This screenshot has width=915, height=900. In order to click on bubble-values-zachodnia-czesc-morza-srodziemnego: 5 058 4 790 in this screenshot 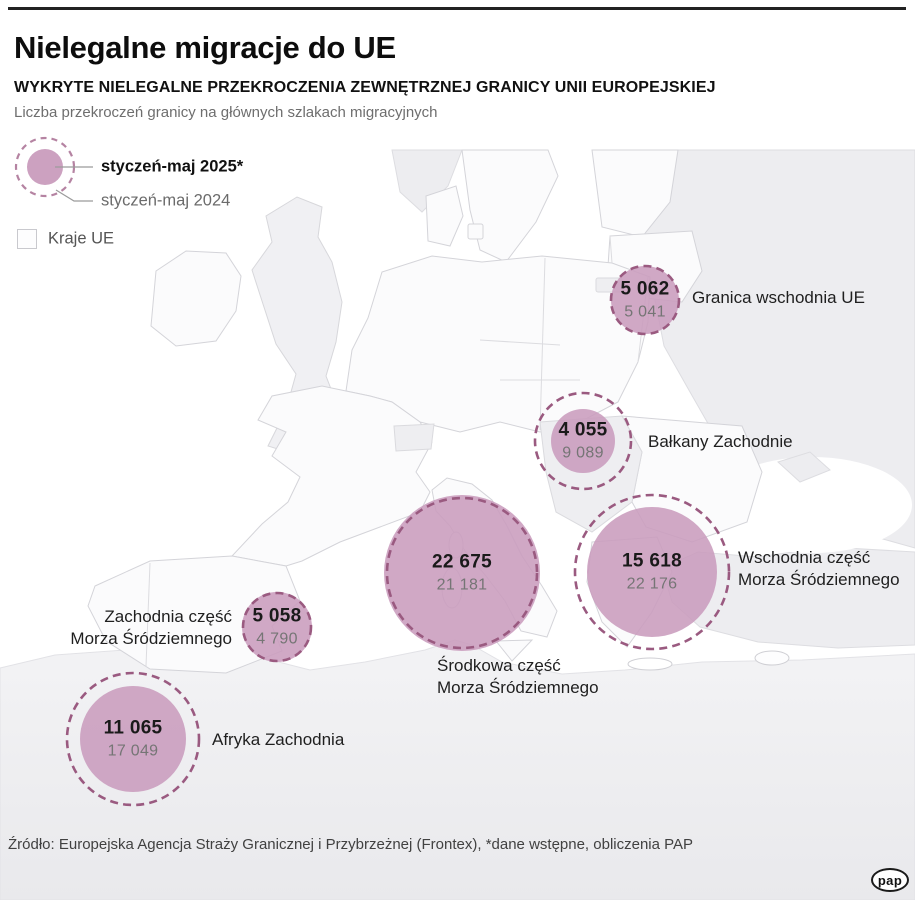, I will do `click(277, 626)`.